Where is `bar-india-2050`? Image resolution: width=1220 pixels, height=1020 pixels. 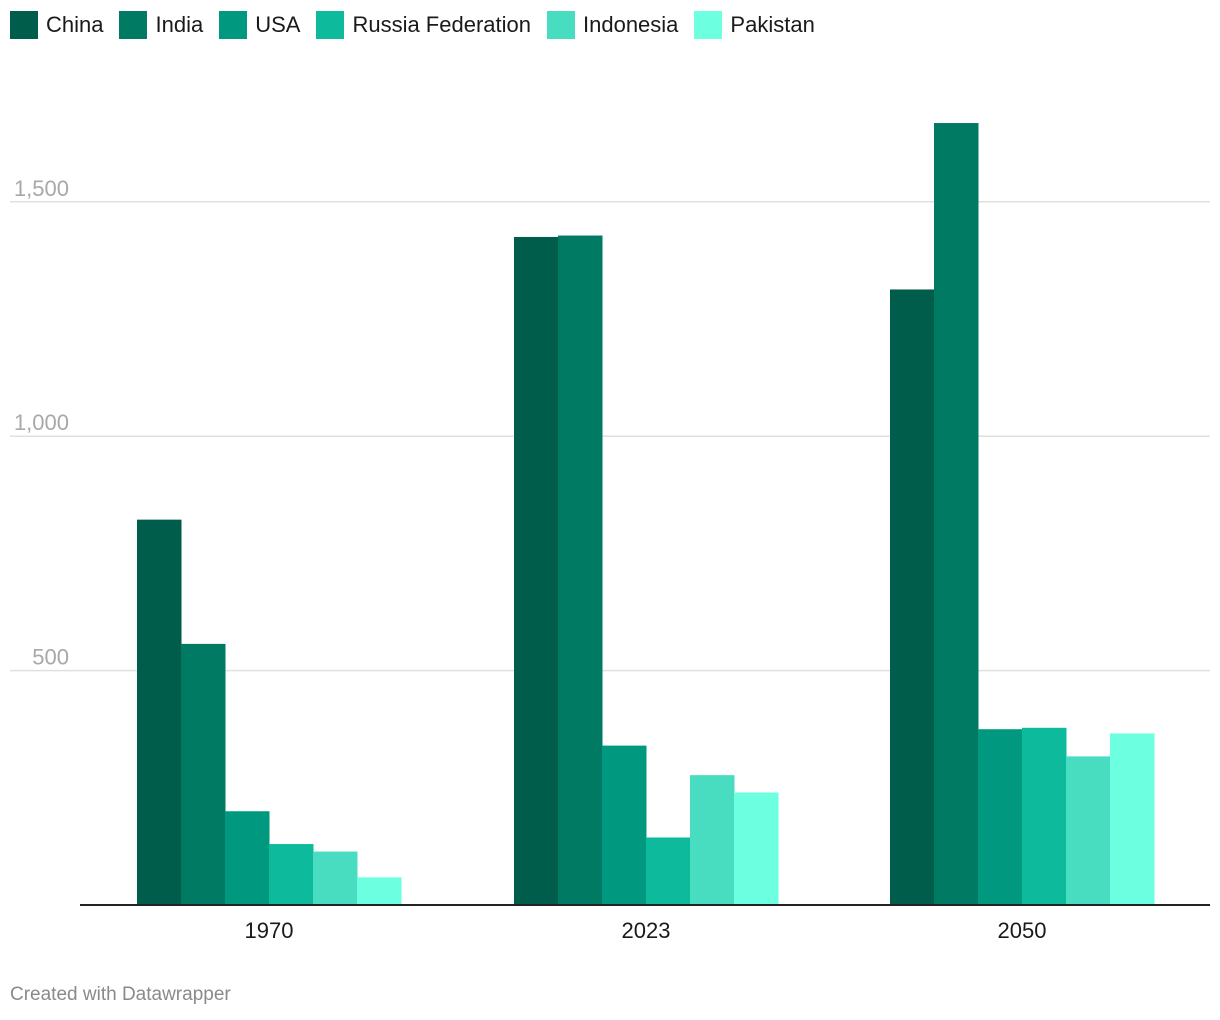
bar-india-2050 is located at coordinates (956, 514).